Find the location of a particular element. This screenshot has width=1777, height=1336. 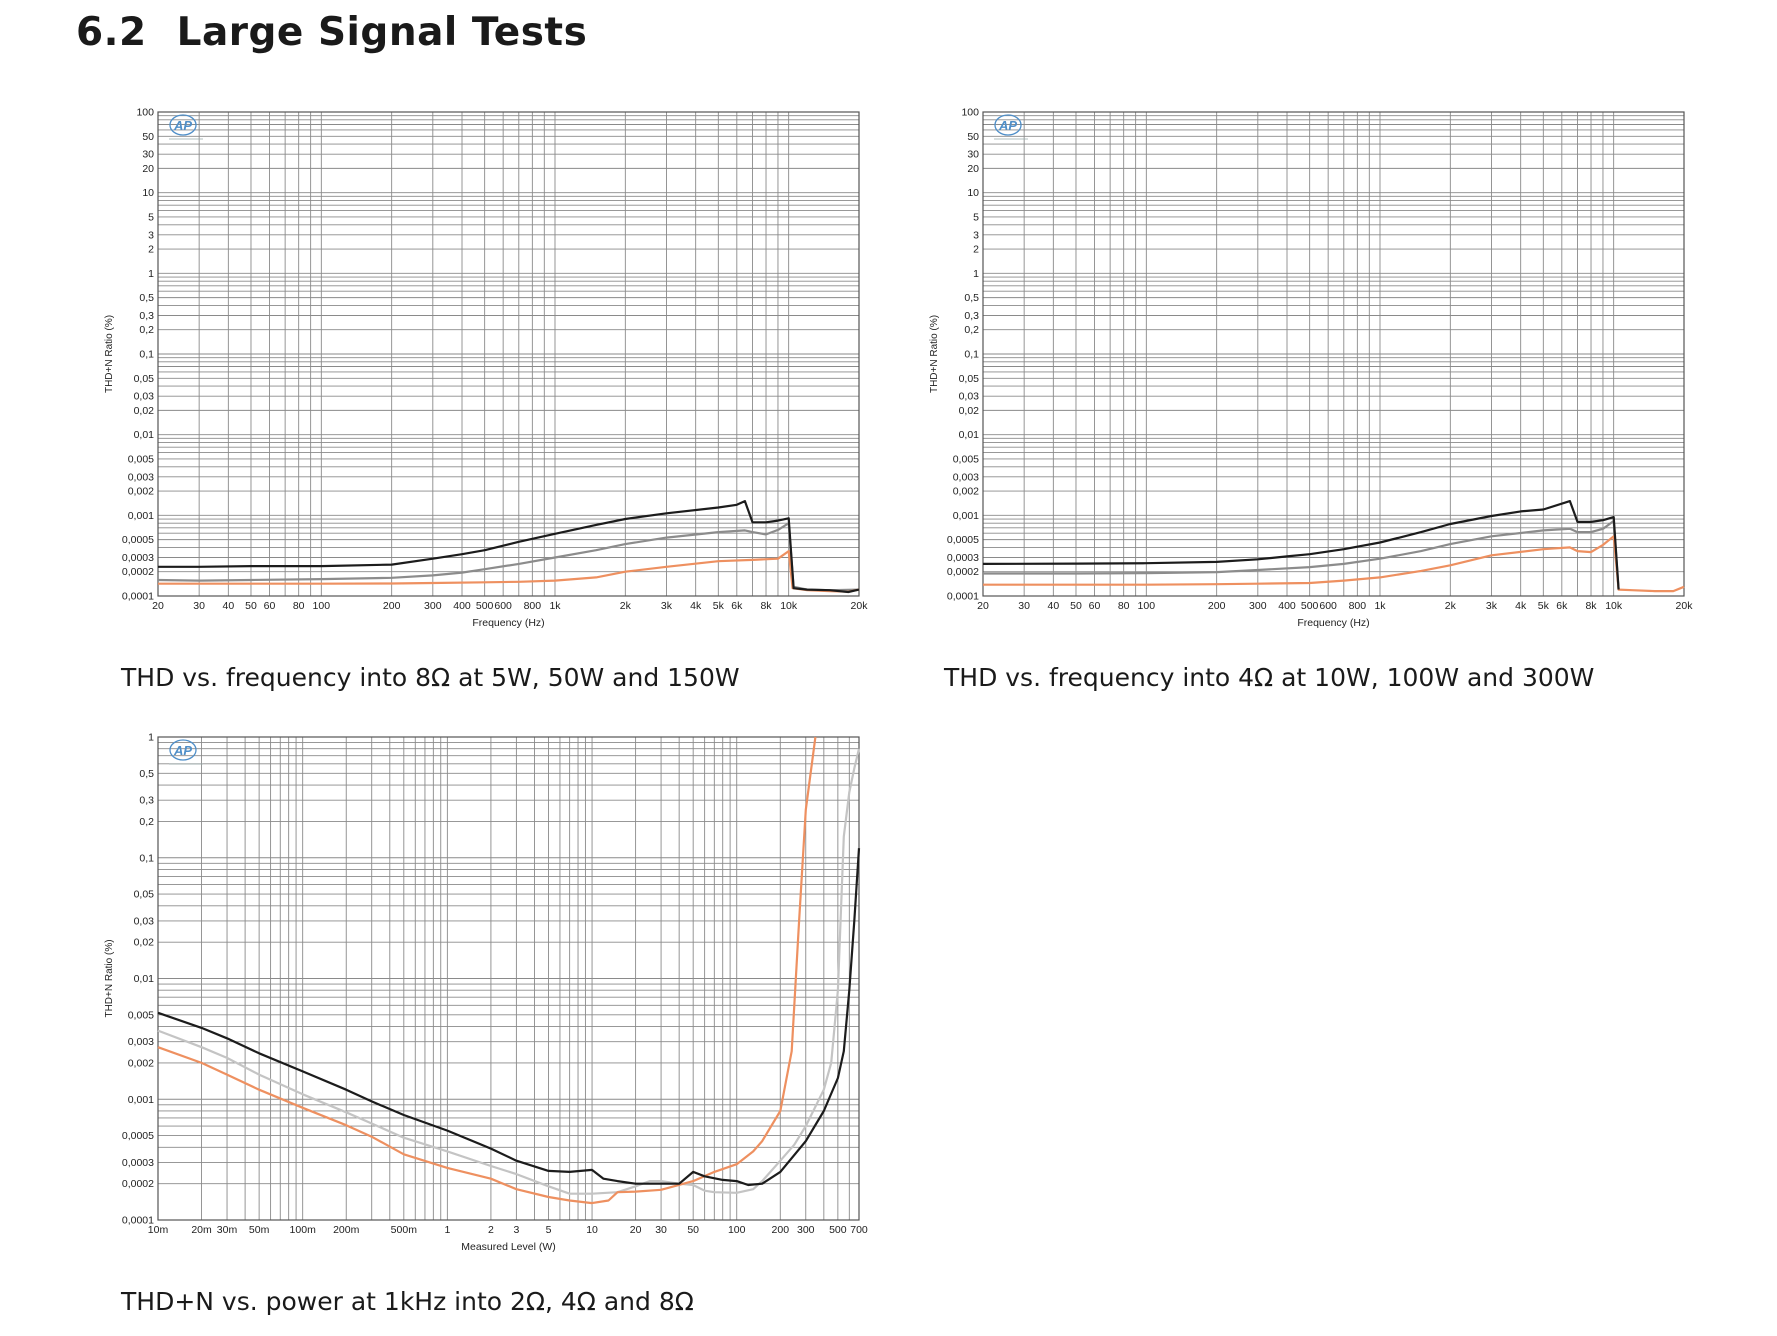

x-tick-label: 50 is located at coordinates (1076, 606).